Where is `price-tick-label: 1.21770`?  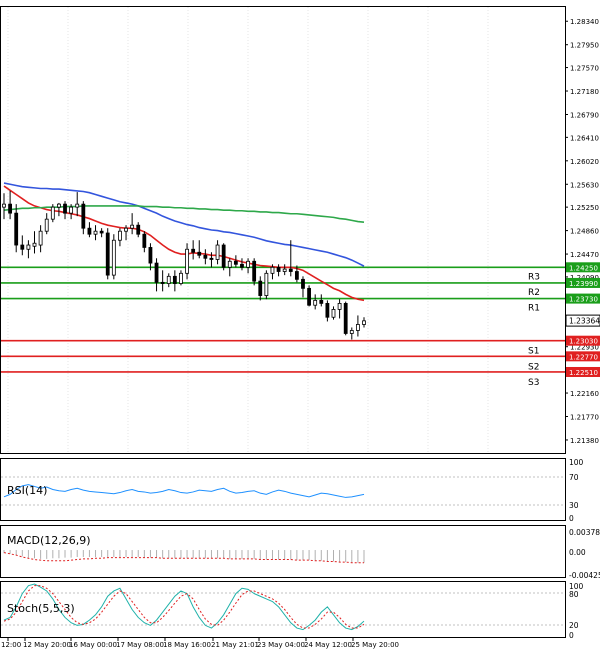 price-tick-label: 1.21770 is located at coordinates (584, 418).